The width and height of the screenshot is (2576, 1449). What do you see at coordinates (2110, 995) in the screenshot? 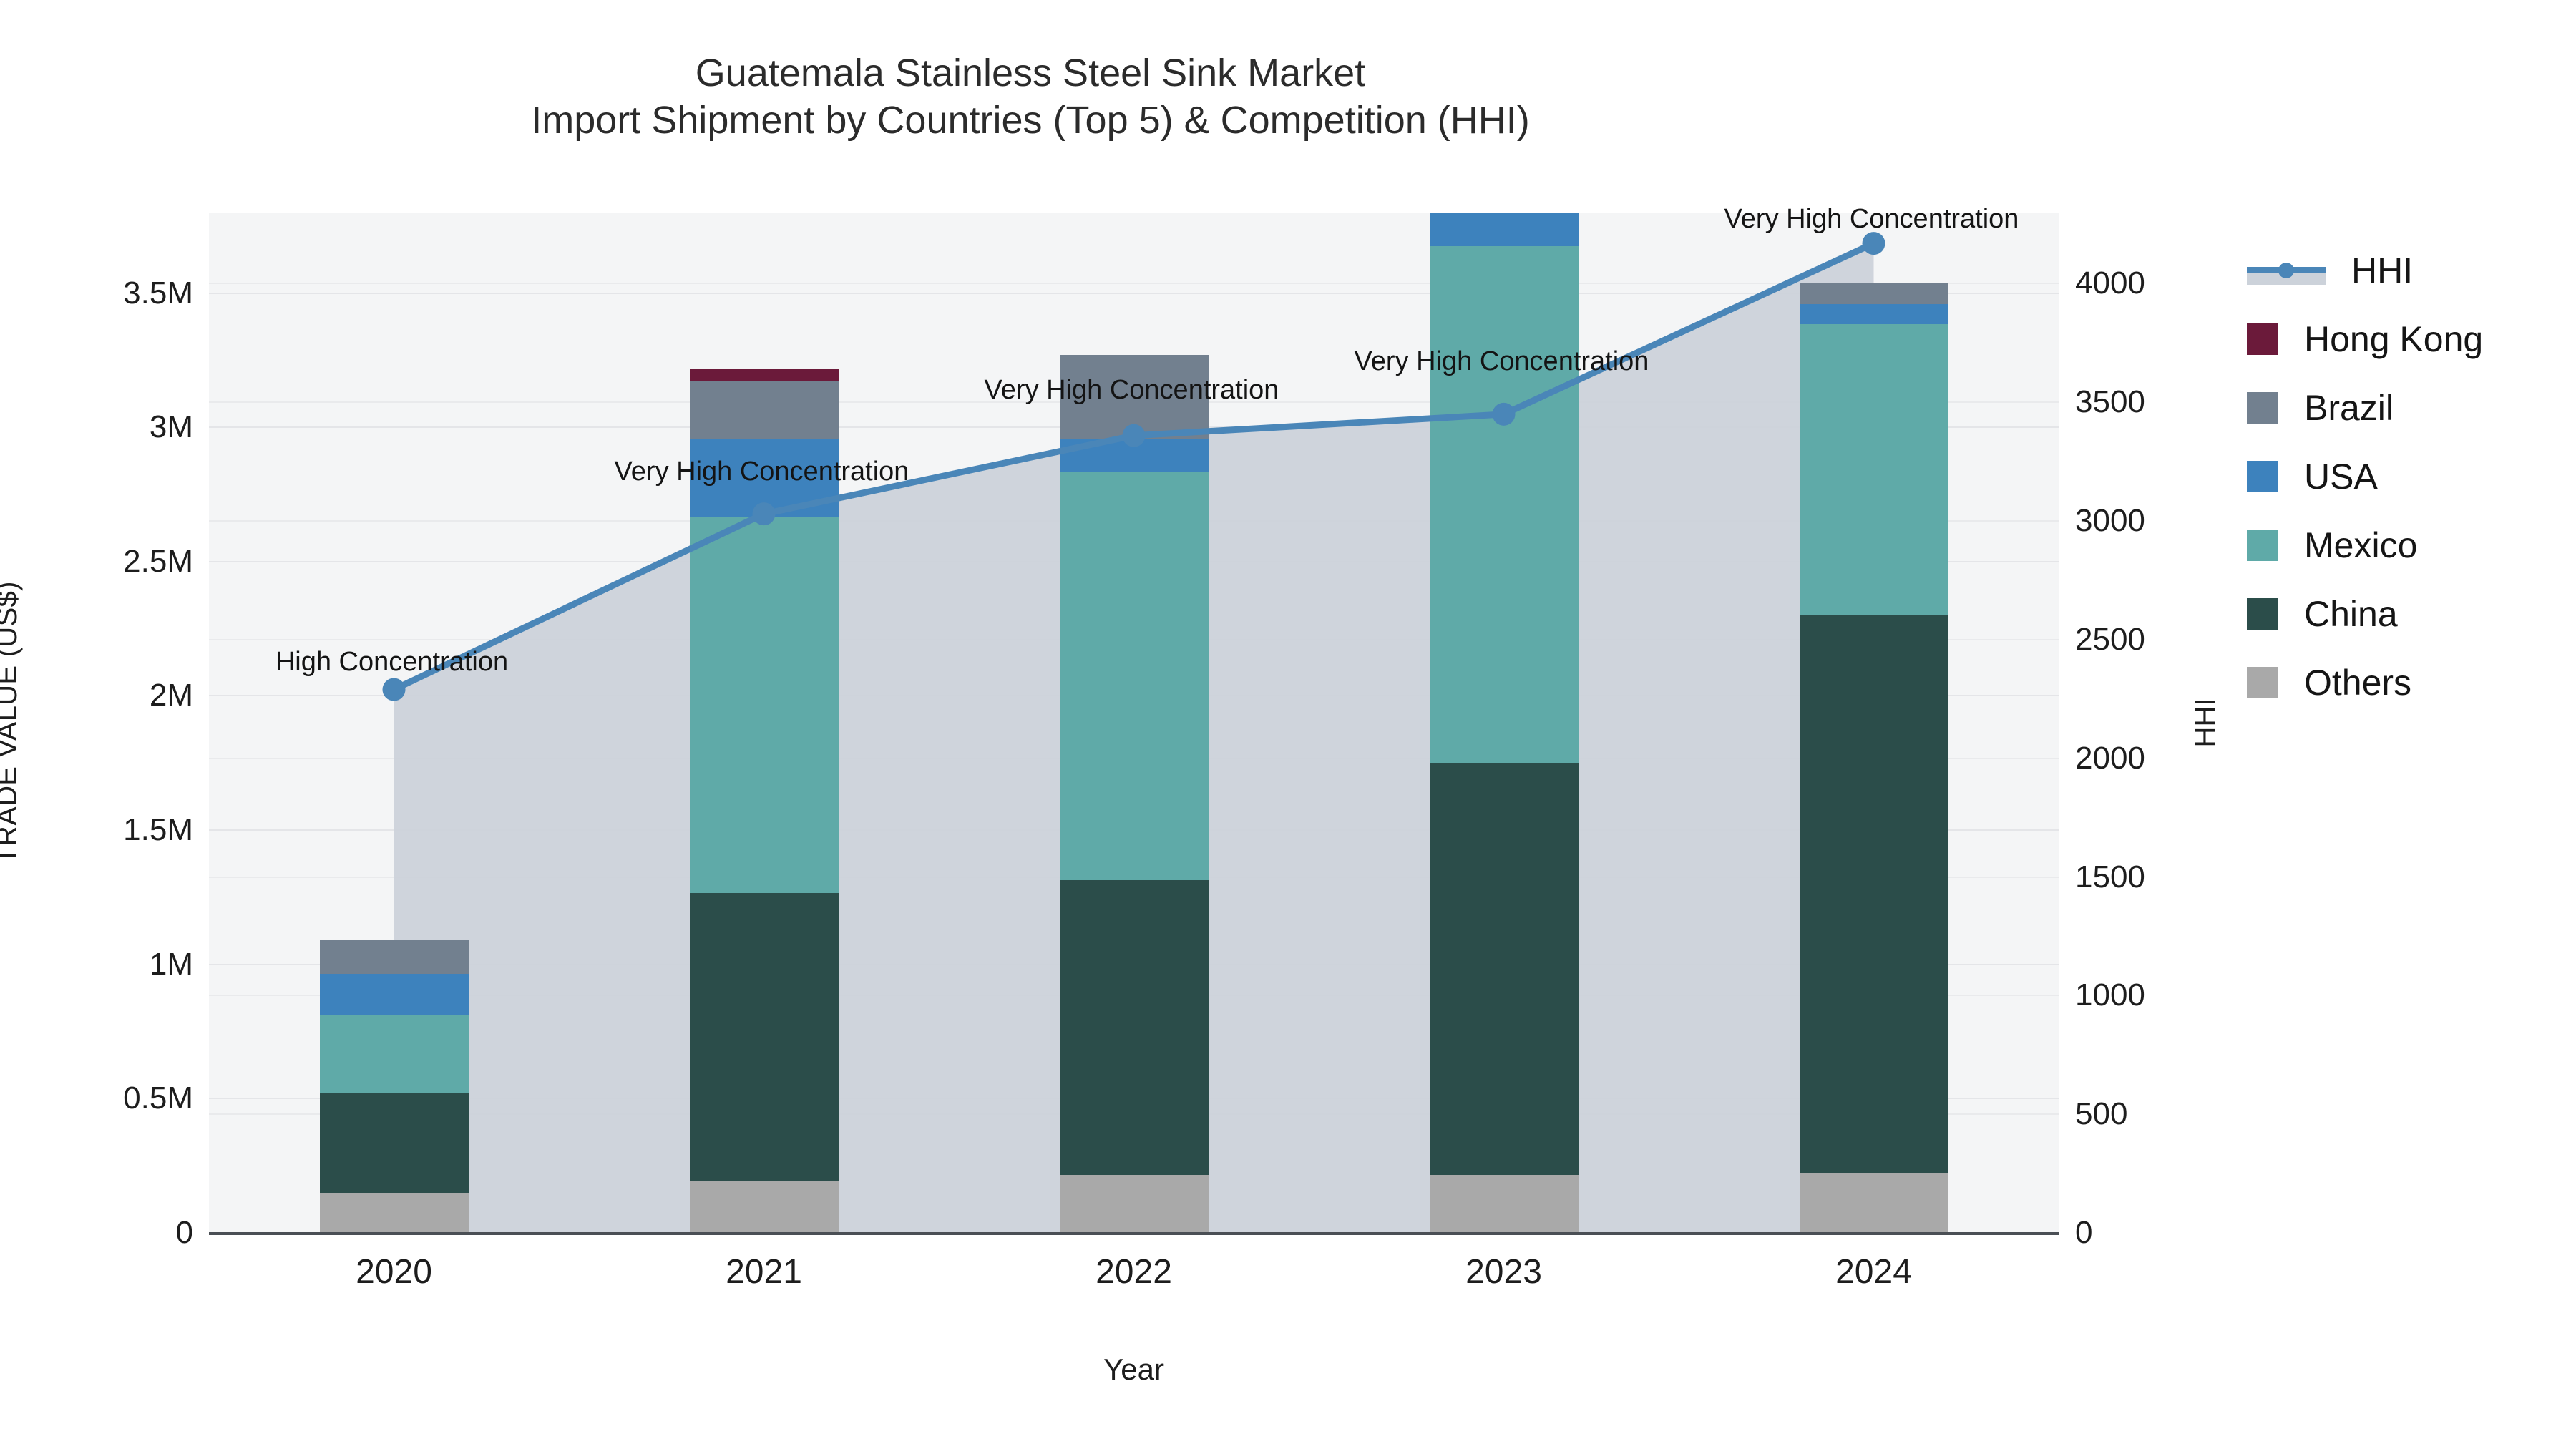
I see `y-axis-right-tick: 1000` at bounding box center [2110, 995].